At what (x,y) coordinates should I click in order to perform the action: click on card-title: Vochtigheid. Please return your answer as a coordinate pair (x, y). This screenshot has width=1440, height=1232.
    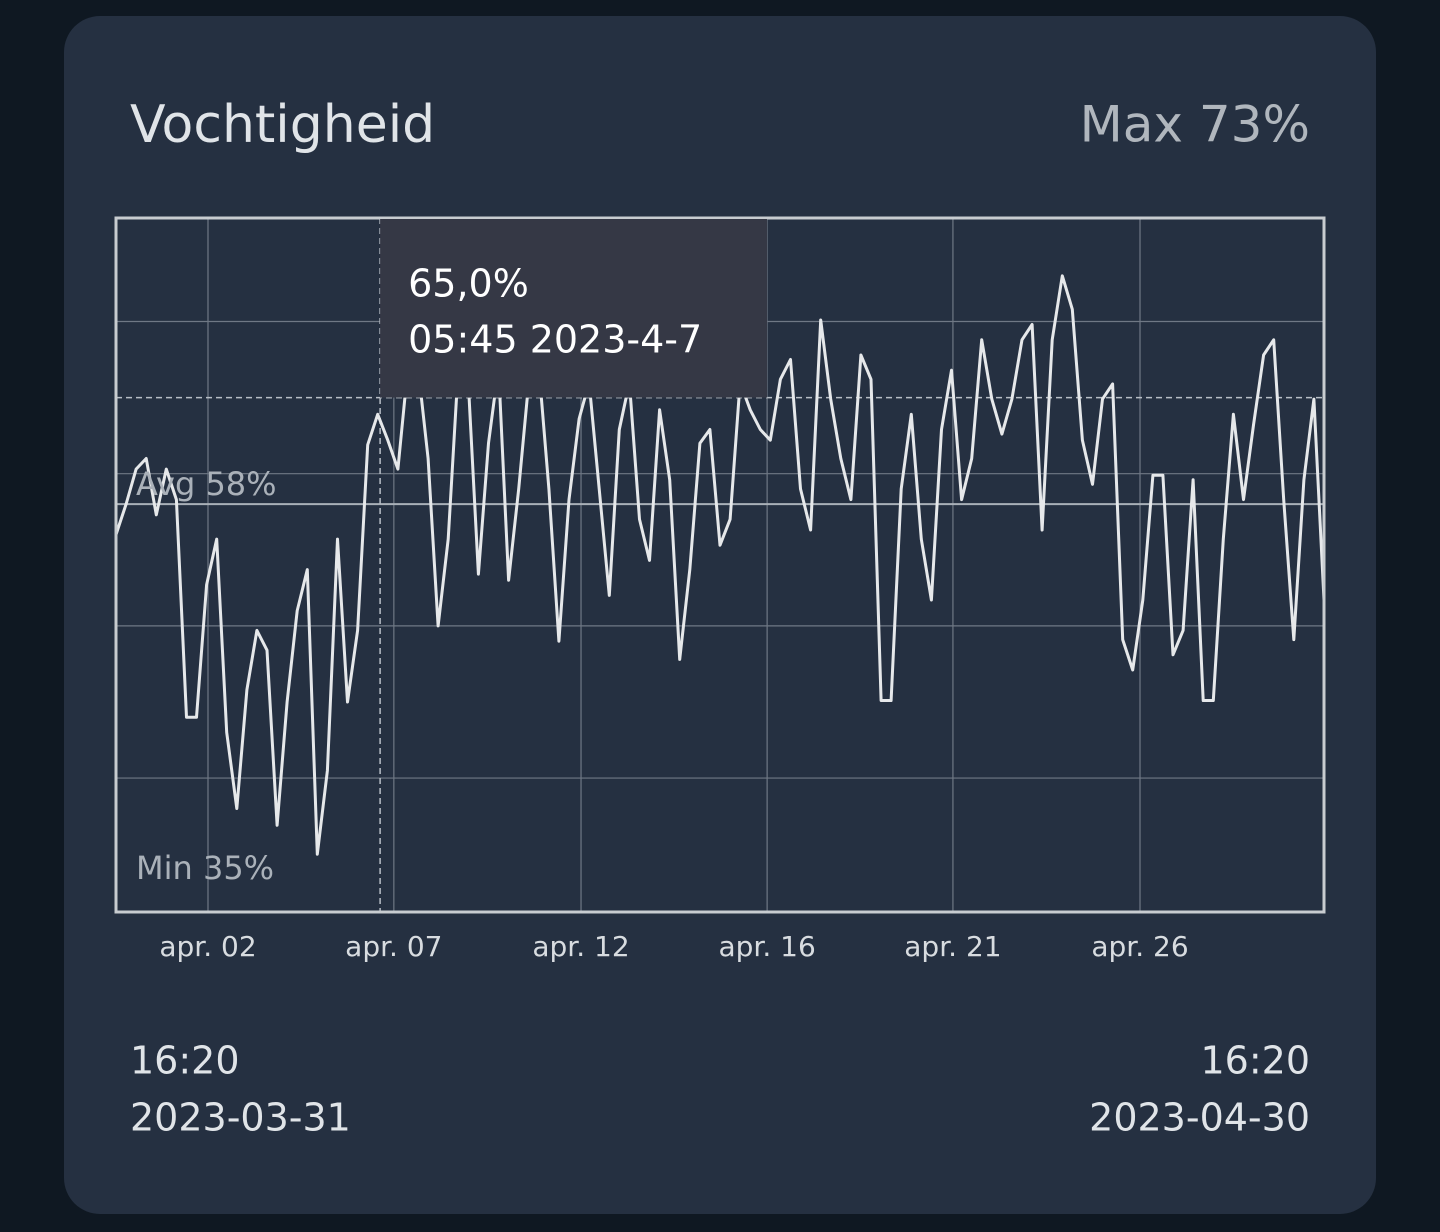
    Looking at the image, I should click on (282, 125).